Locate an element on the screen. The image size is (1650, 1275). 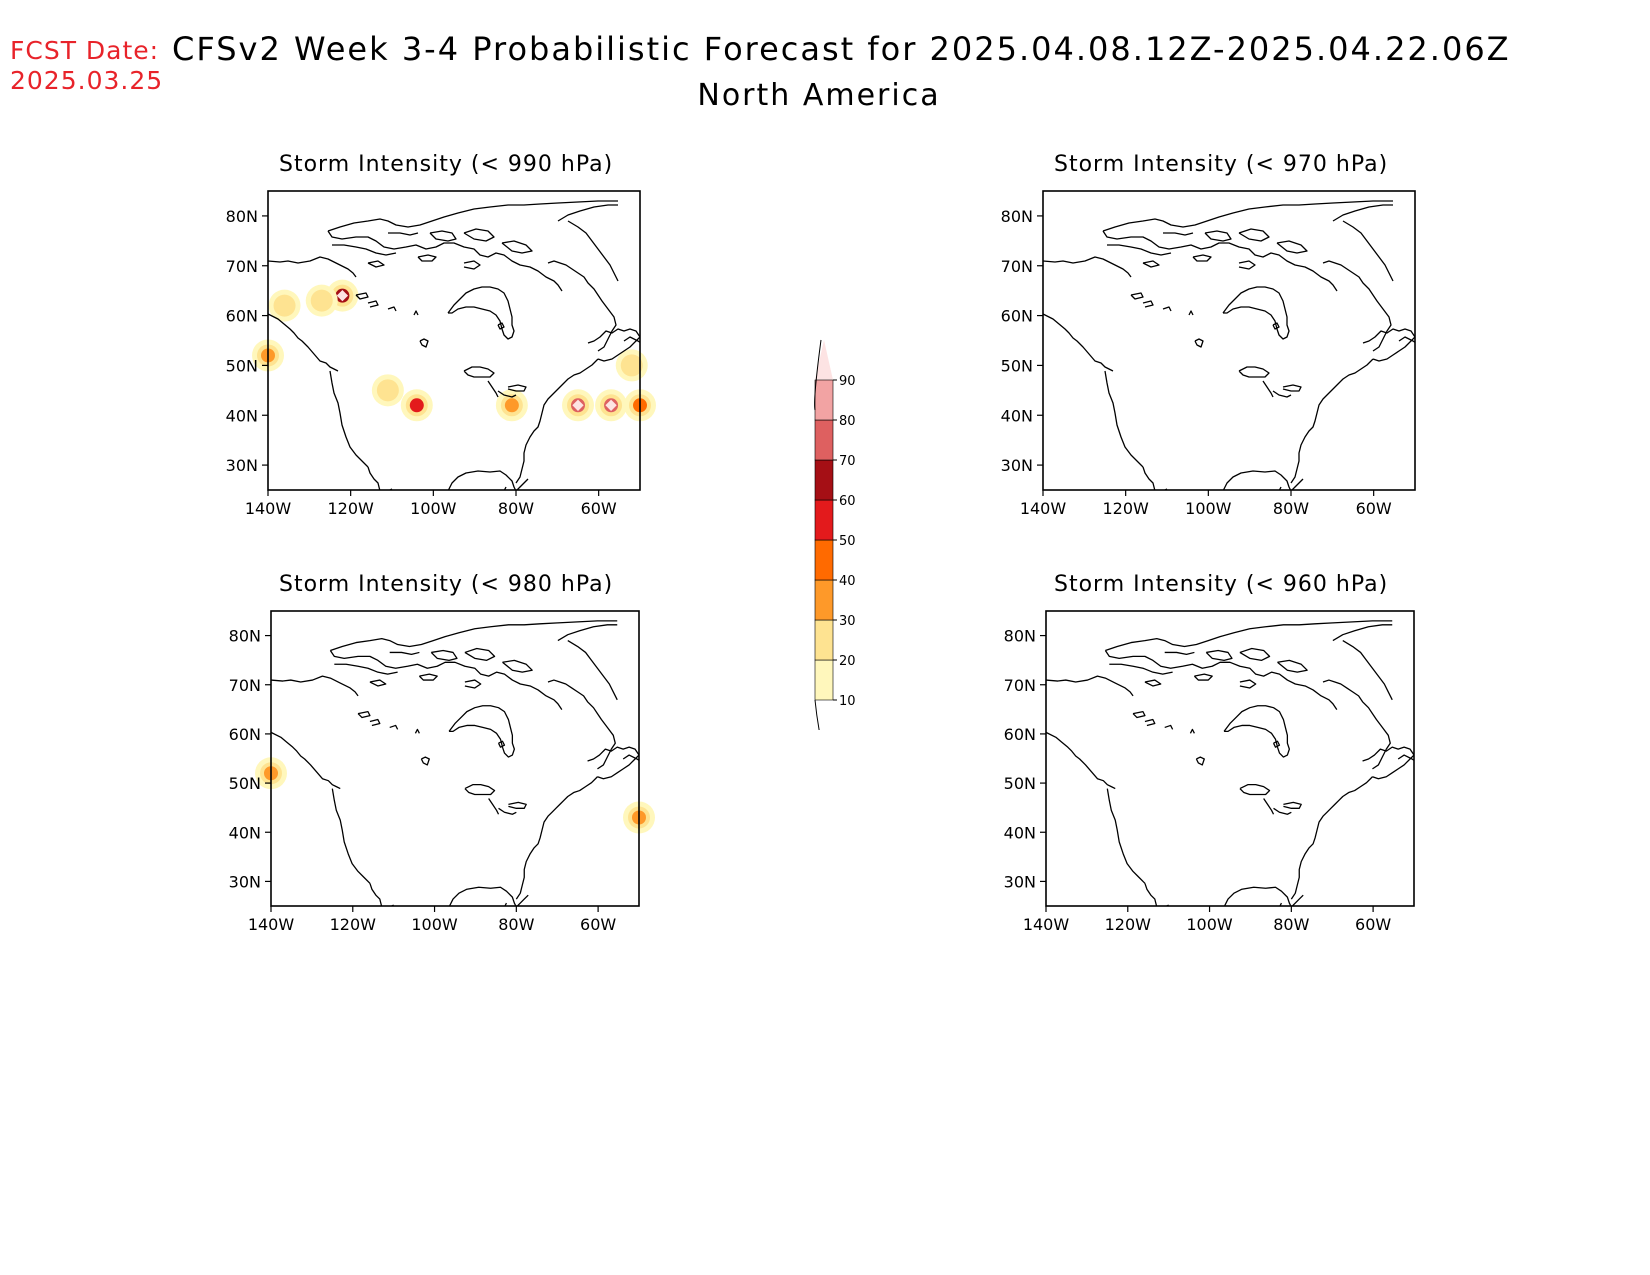
map-panel-2: 80N 70N 60N 50N 40N 30N 140W 120W 100W 80W 60W is located at coordinates (442, 772).